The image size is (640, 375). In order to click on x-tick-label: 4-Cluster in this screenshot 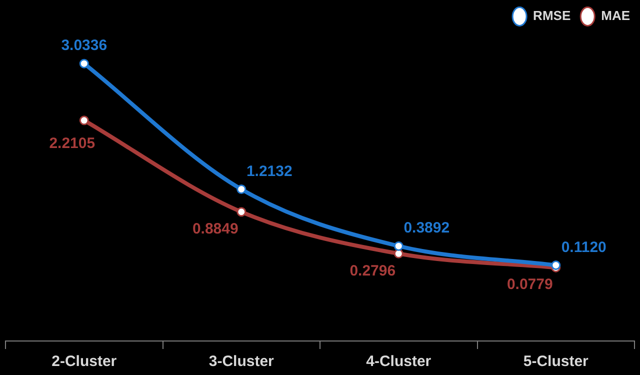, I will do `click(399, 361)`.